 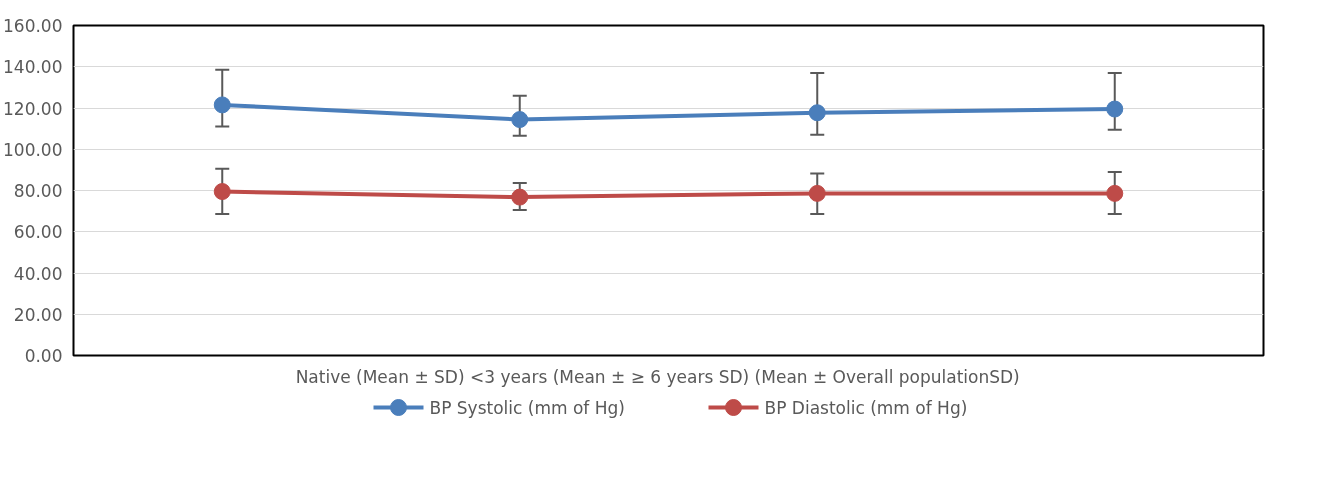 What do you see at coordinates (38, 191) in the screenshot?
I see `y-tick-label: 80.00` at bounding box center [38, 191].